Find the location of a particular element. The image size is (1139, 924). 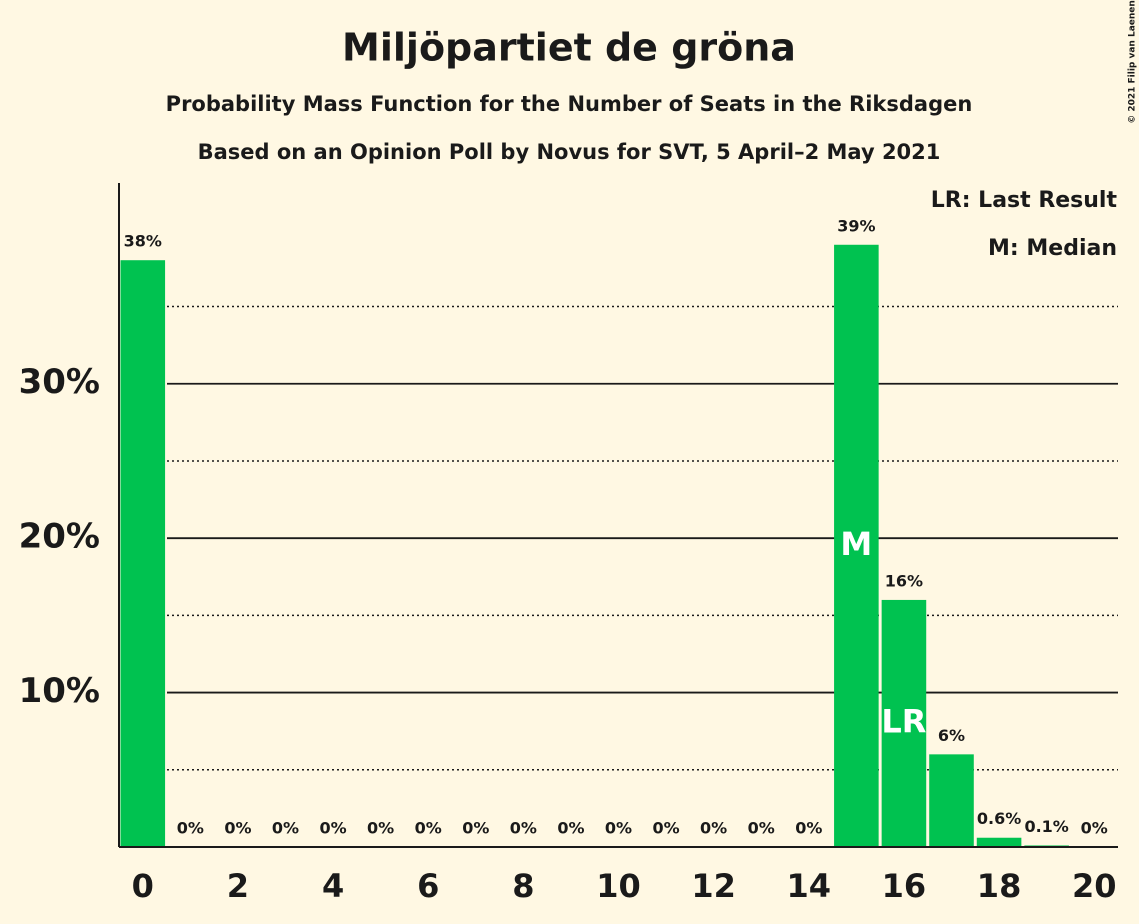

value-label: 6% is located at coordinates (951, 735).